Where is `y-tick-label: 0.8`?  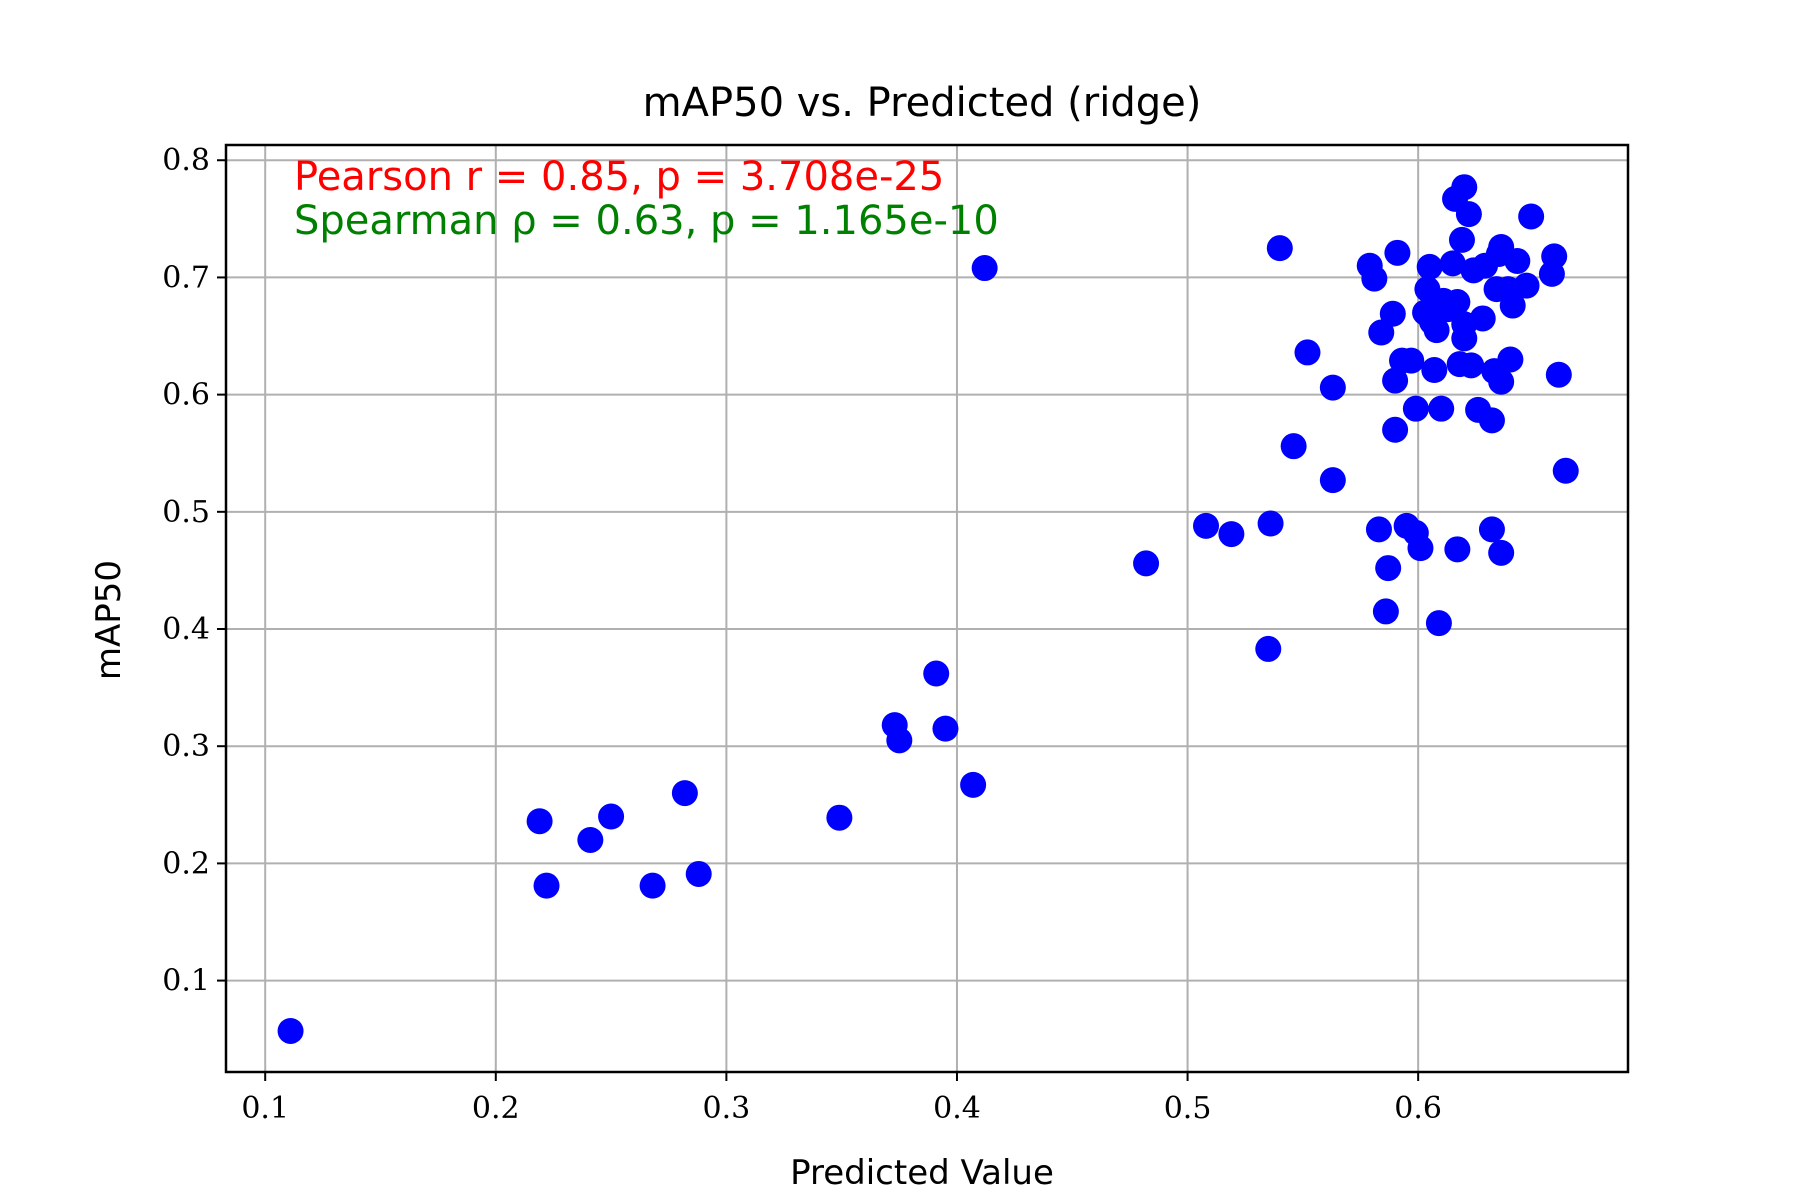
y-tick-label: 0.8 is located at coordinates (186, 160).